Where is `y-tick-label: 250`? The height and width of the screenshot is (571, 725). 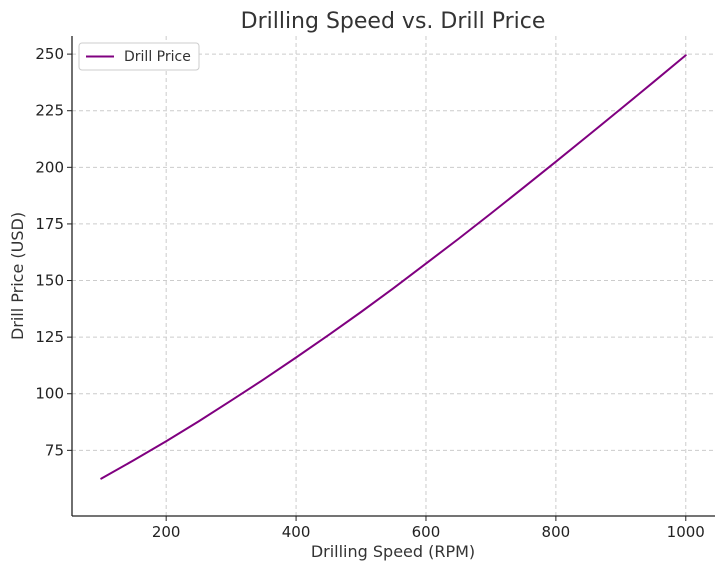
y-tick-label: 250 is located at coordinates (49, 54).